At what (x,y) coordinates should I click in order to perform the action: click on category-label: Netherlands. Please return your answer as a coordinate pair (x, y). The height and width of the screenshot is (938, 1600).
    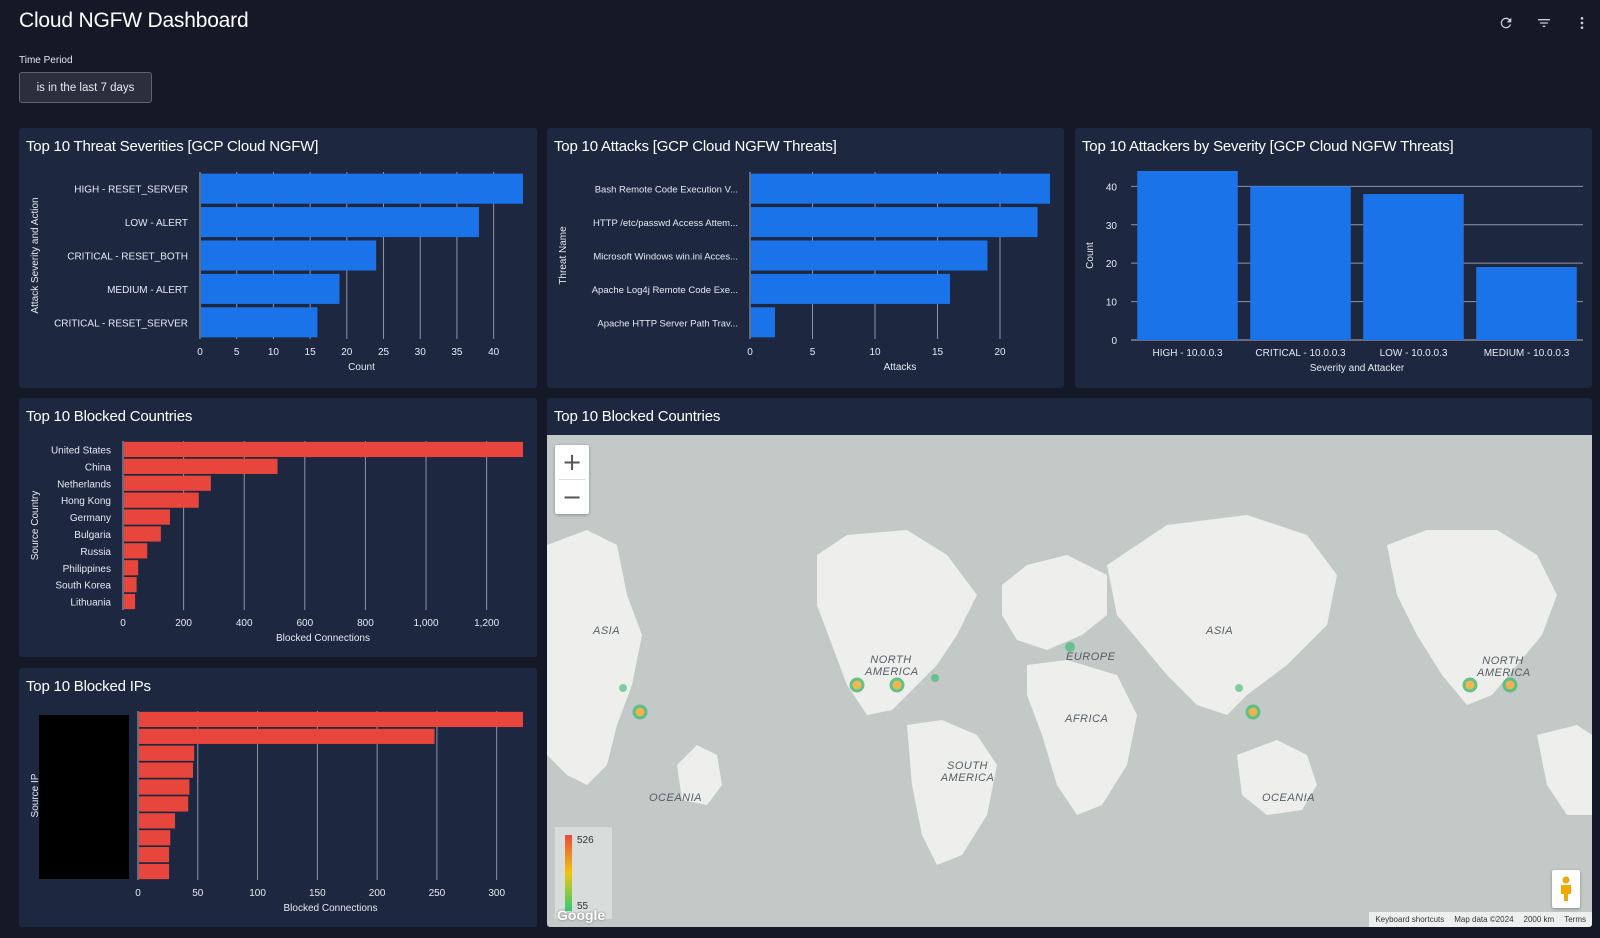
    Looking at the image, I should click on (84, 484).